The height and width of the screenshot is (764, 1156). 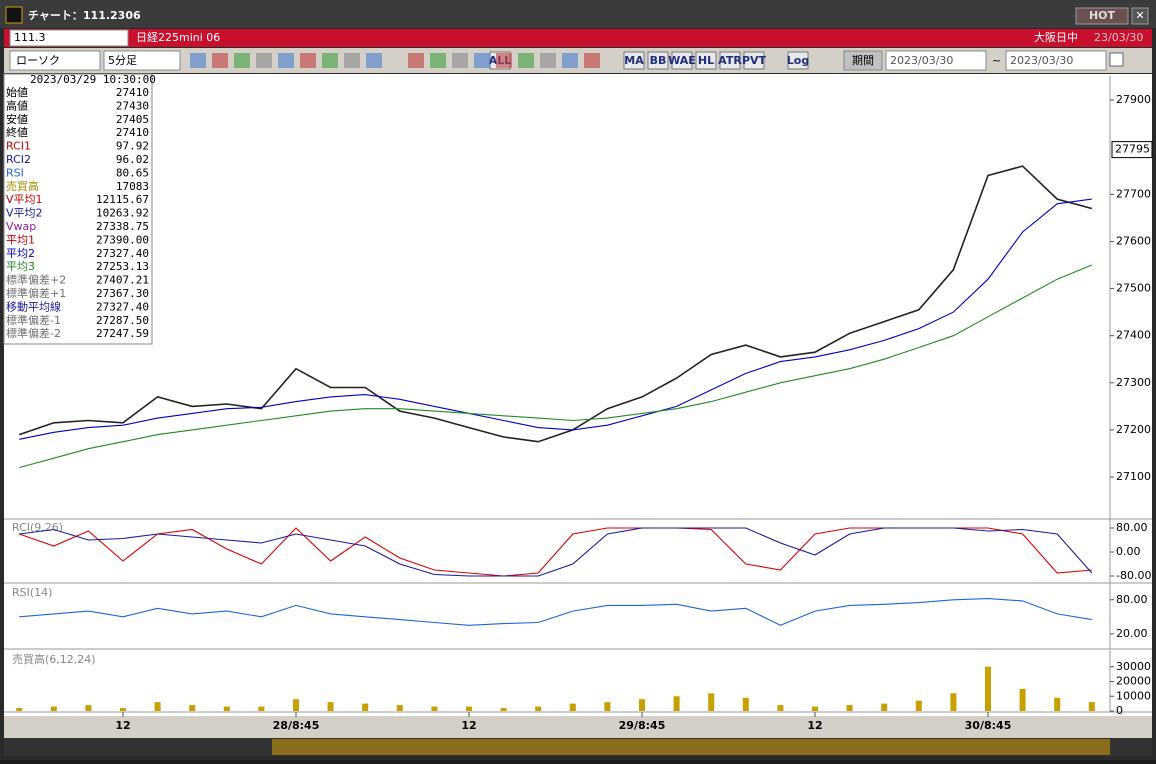 I want to click on to-date, so click(x=1056, y=60).